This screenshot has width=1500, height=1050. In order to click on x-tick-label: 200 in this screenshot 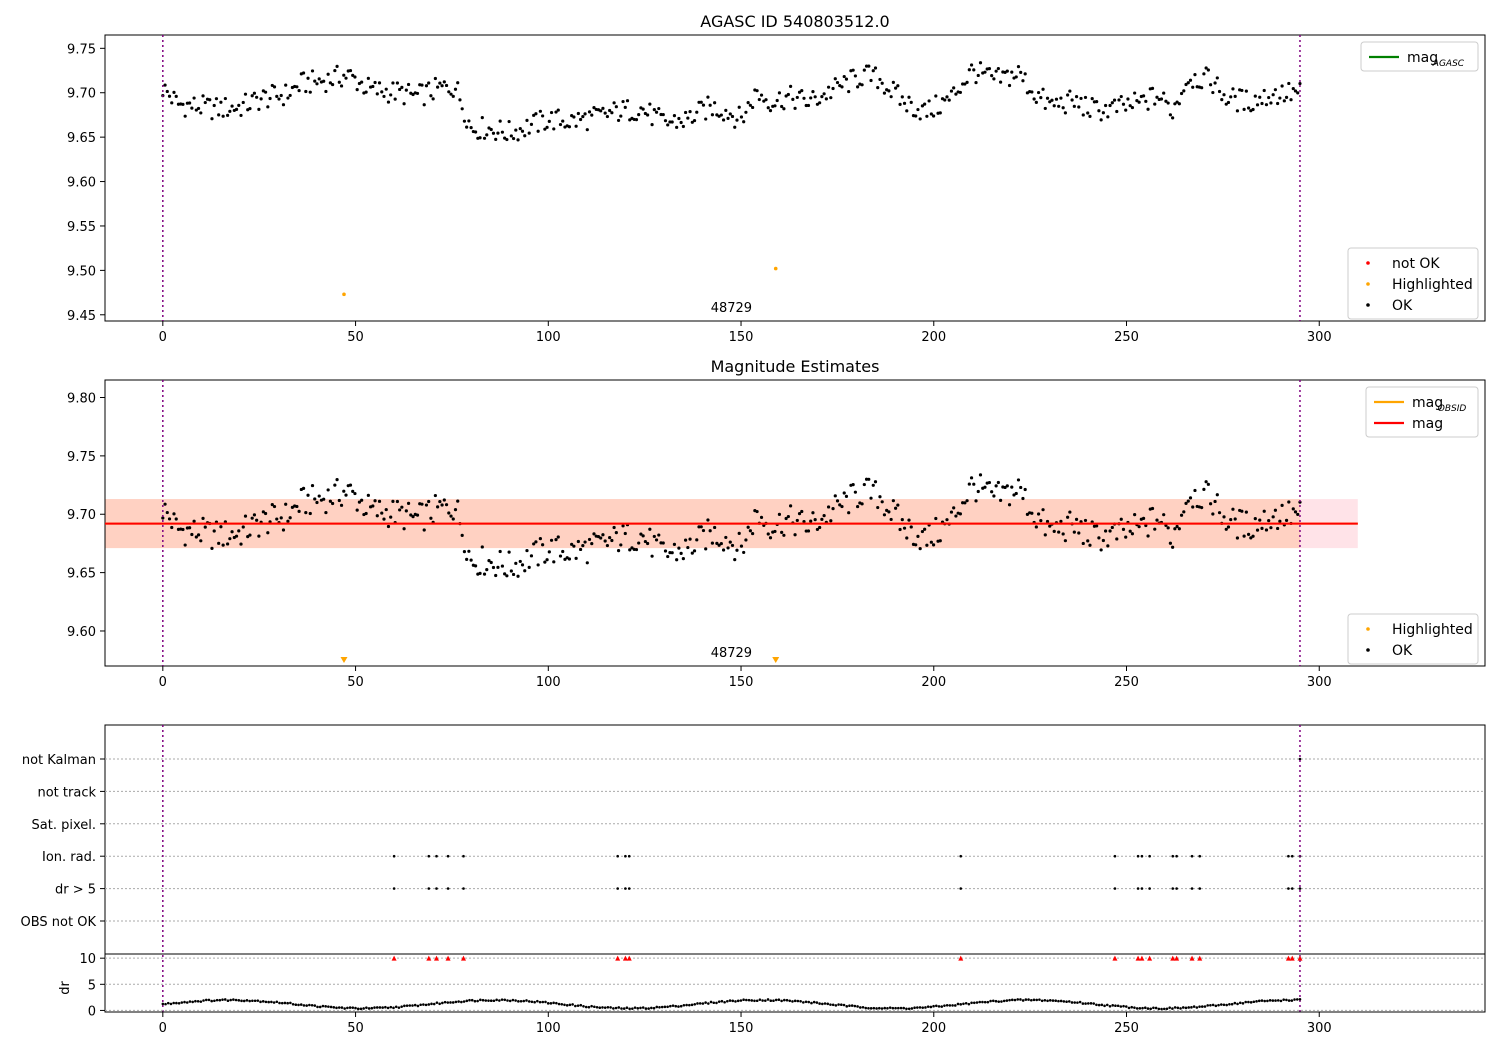, I will do `click(933, 337)`.